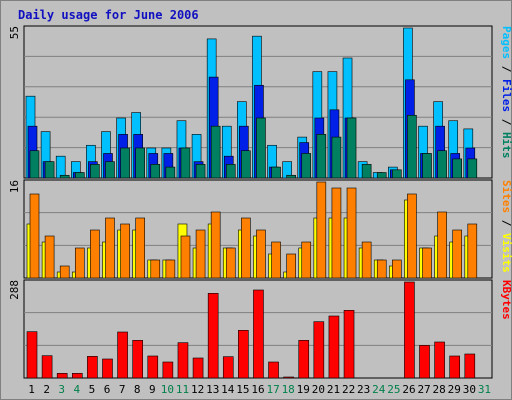 The image size is (512, 400). I want to click on y-axis-max-label: 288, so click(14, 290).